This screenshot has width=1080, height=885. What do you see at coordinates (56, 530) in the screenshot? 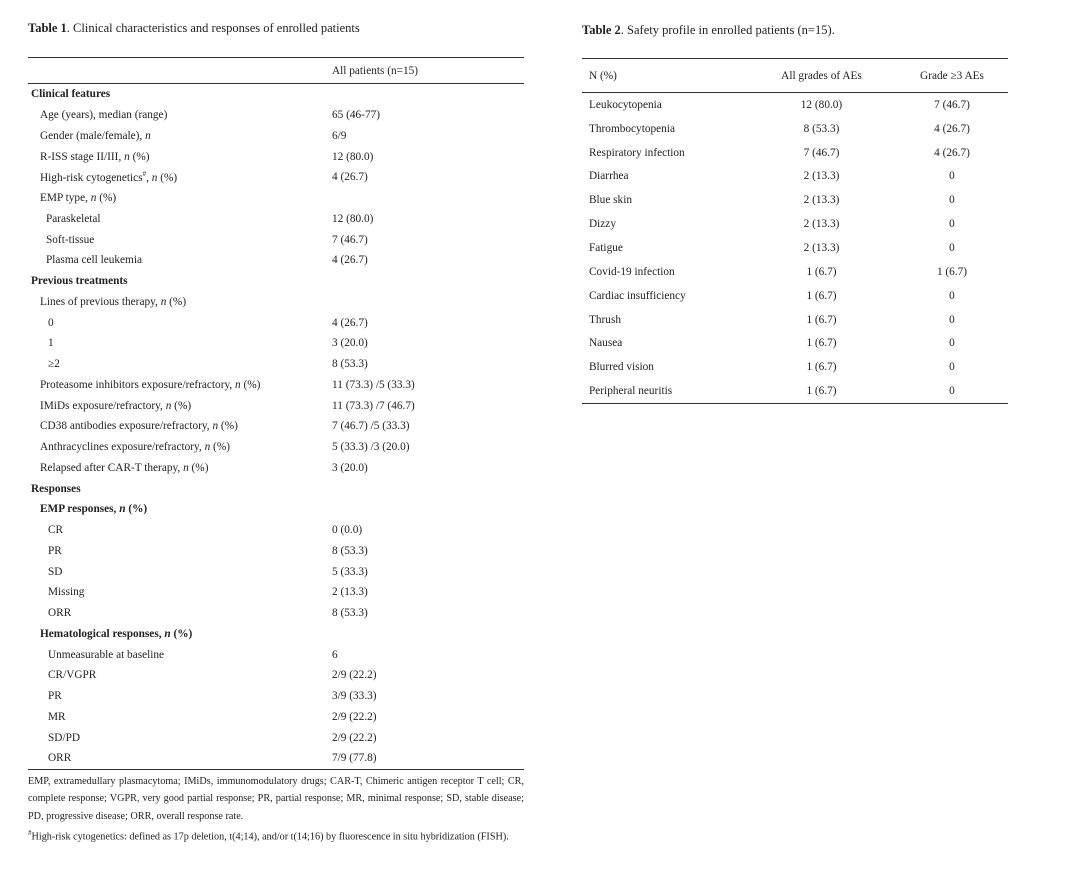
I see `row-label: CR` at bounding box center [56, 530].